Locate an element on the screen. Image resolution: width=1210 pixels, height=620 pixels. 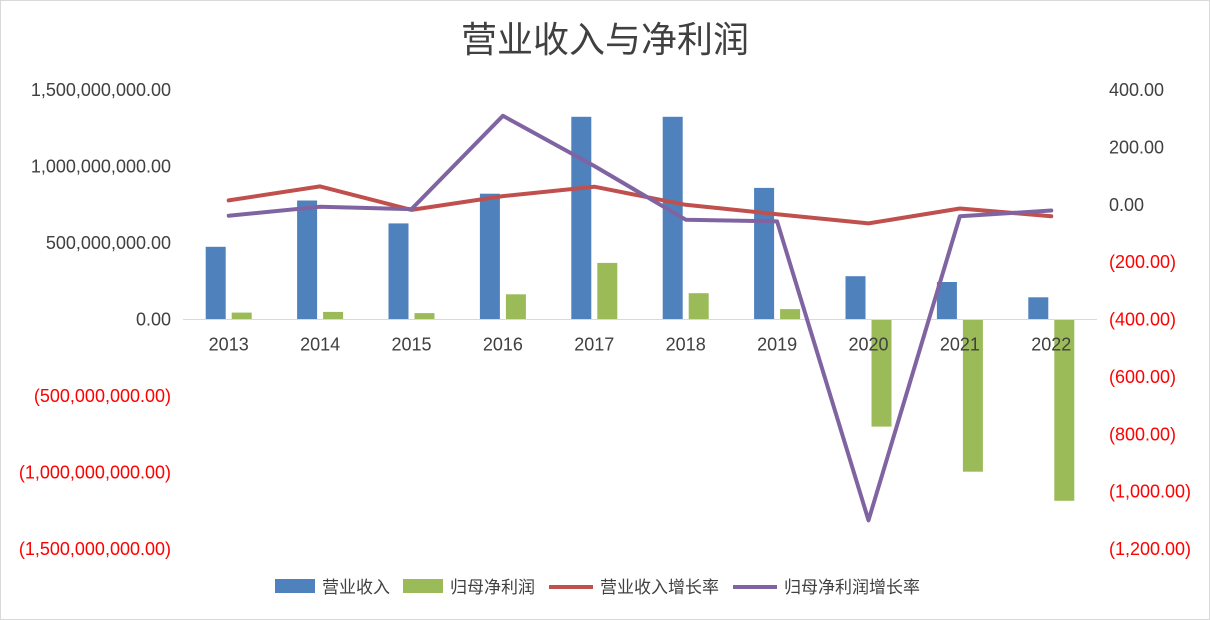
right-axis-tick-label: 0.00 is located at coordinates (1126, 205).